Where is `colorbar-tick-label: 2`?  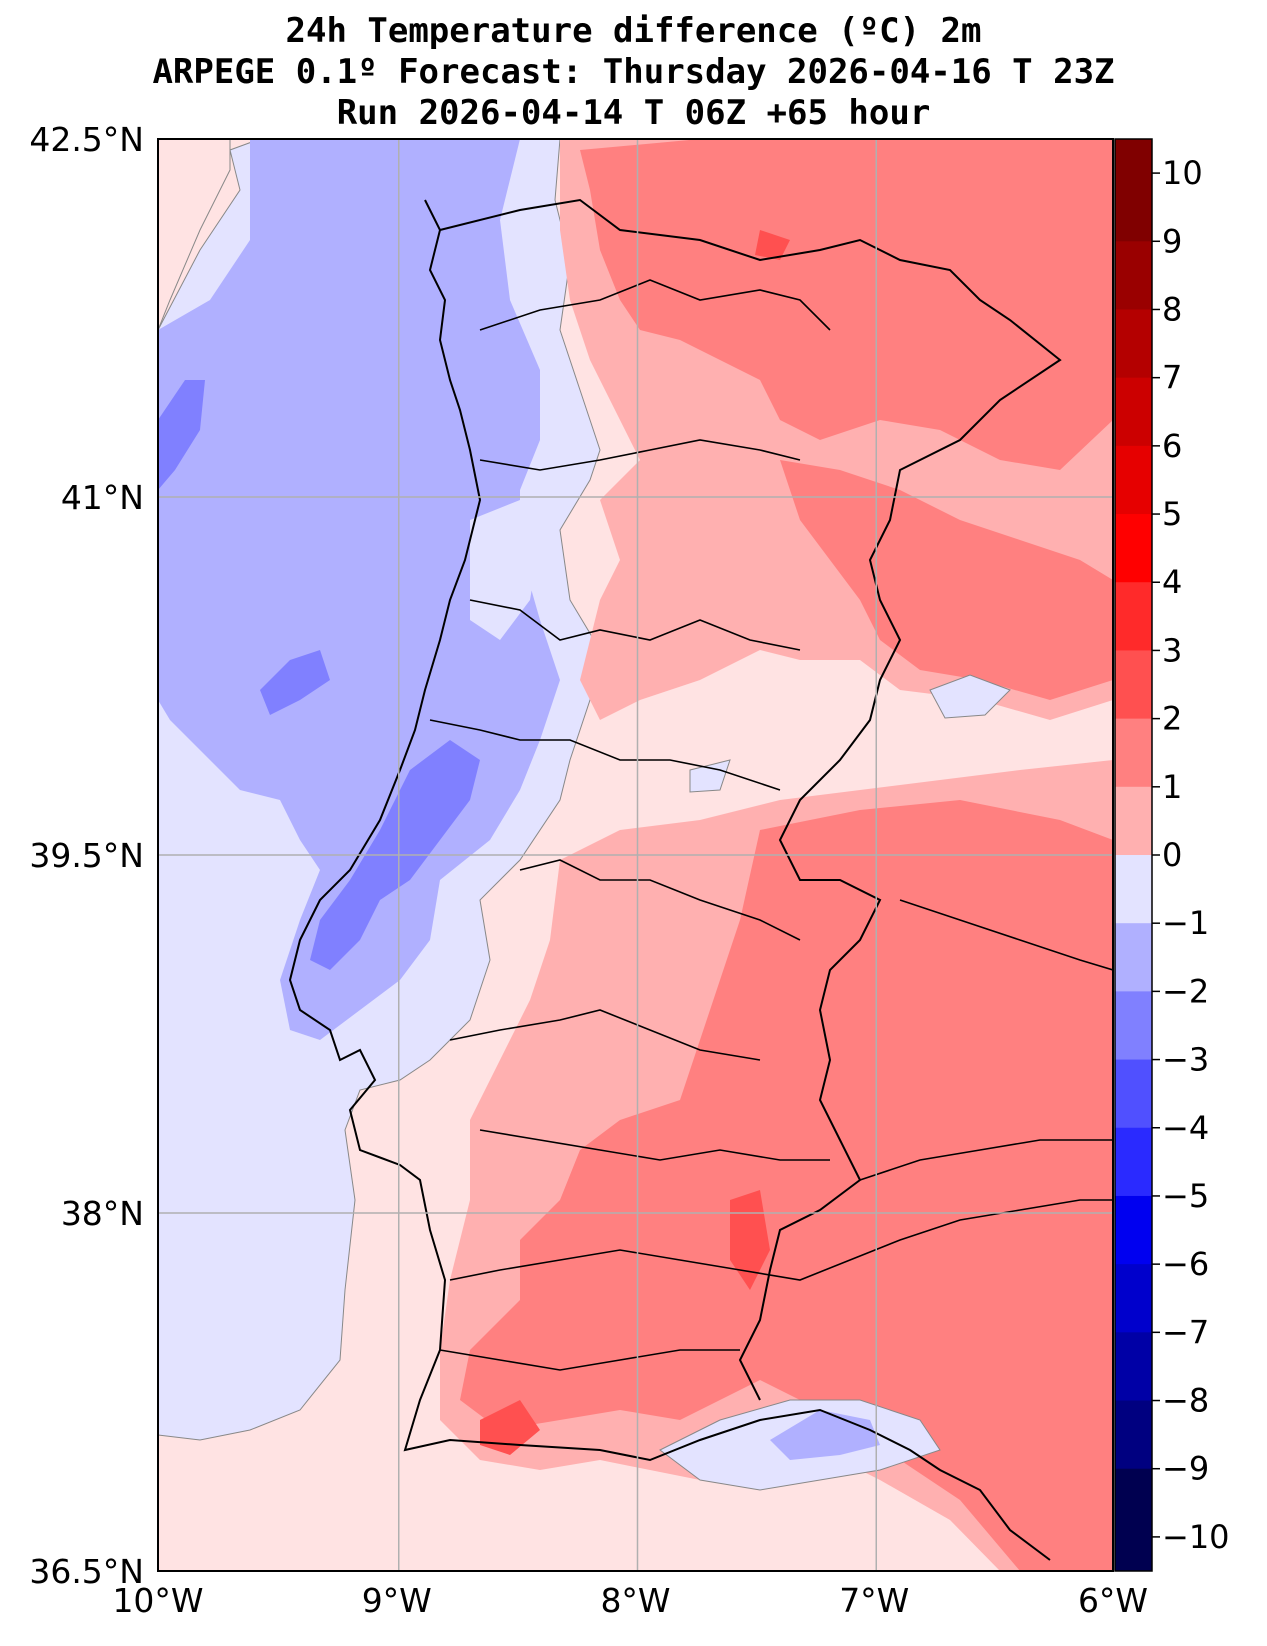 colorbar-tick-label: 2 is located at coordinates (1172, 719).